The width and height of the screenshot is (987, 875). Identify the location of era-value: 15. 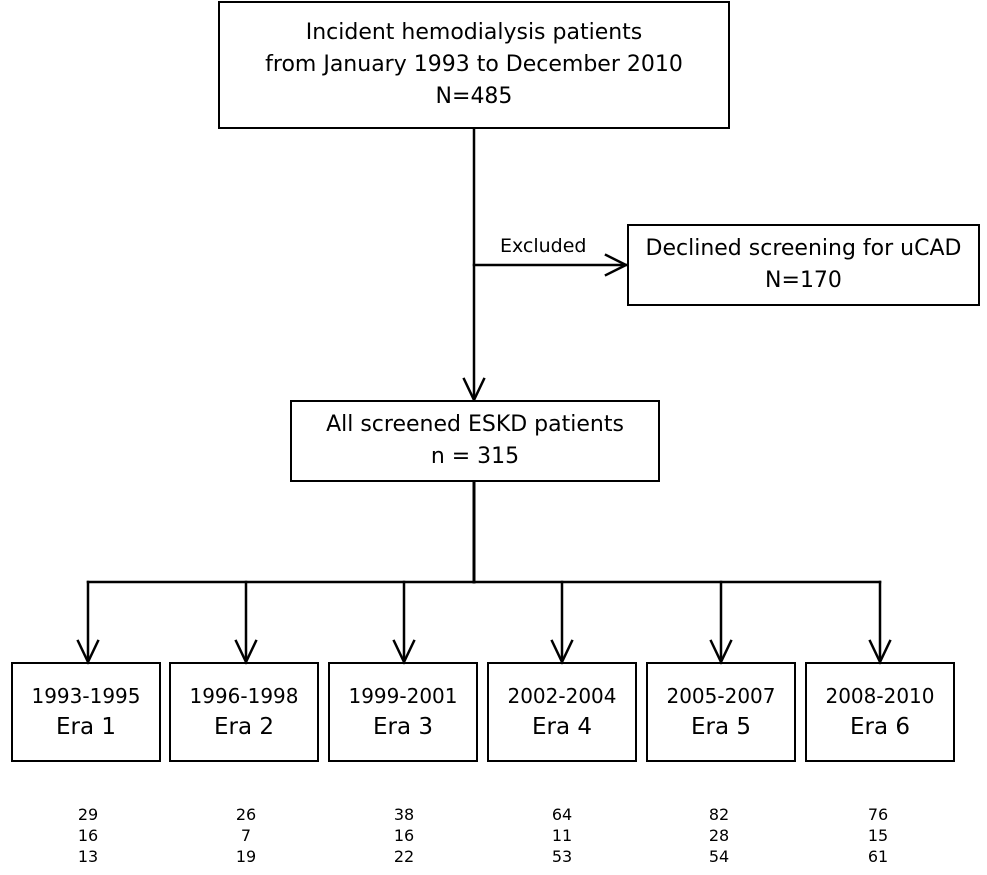
(878, 835).